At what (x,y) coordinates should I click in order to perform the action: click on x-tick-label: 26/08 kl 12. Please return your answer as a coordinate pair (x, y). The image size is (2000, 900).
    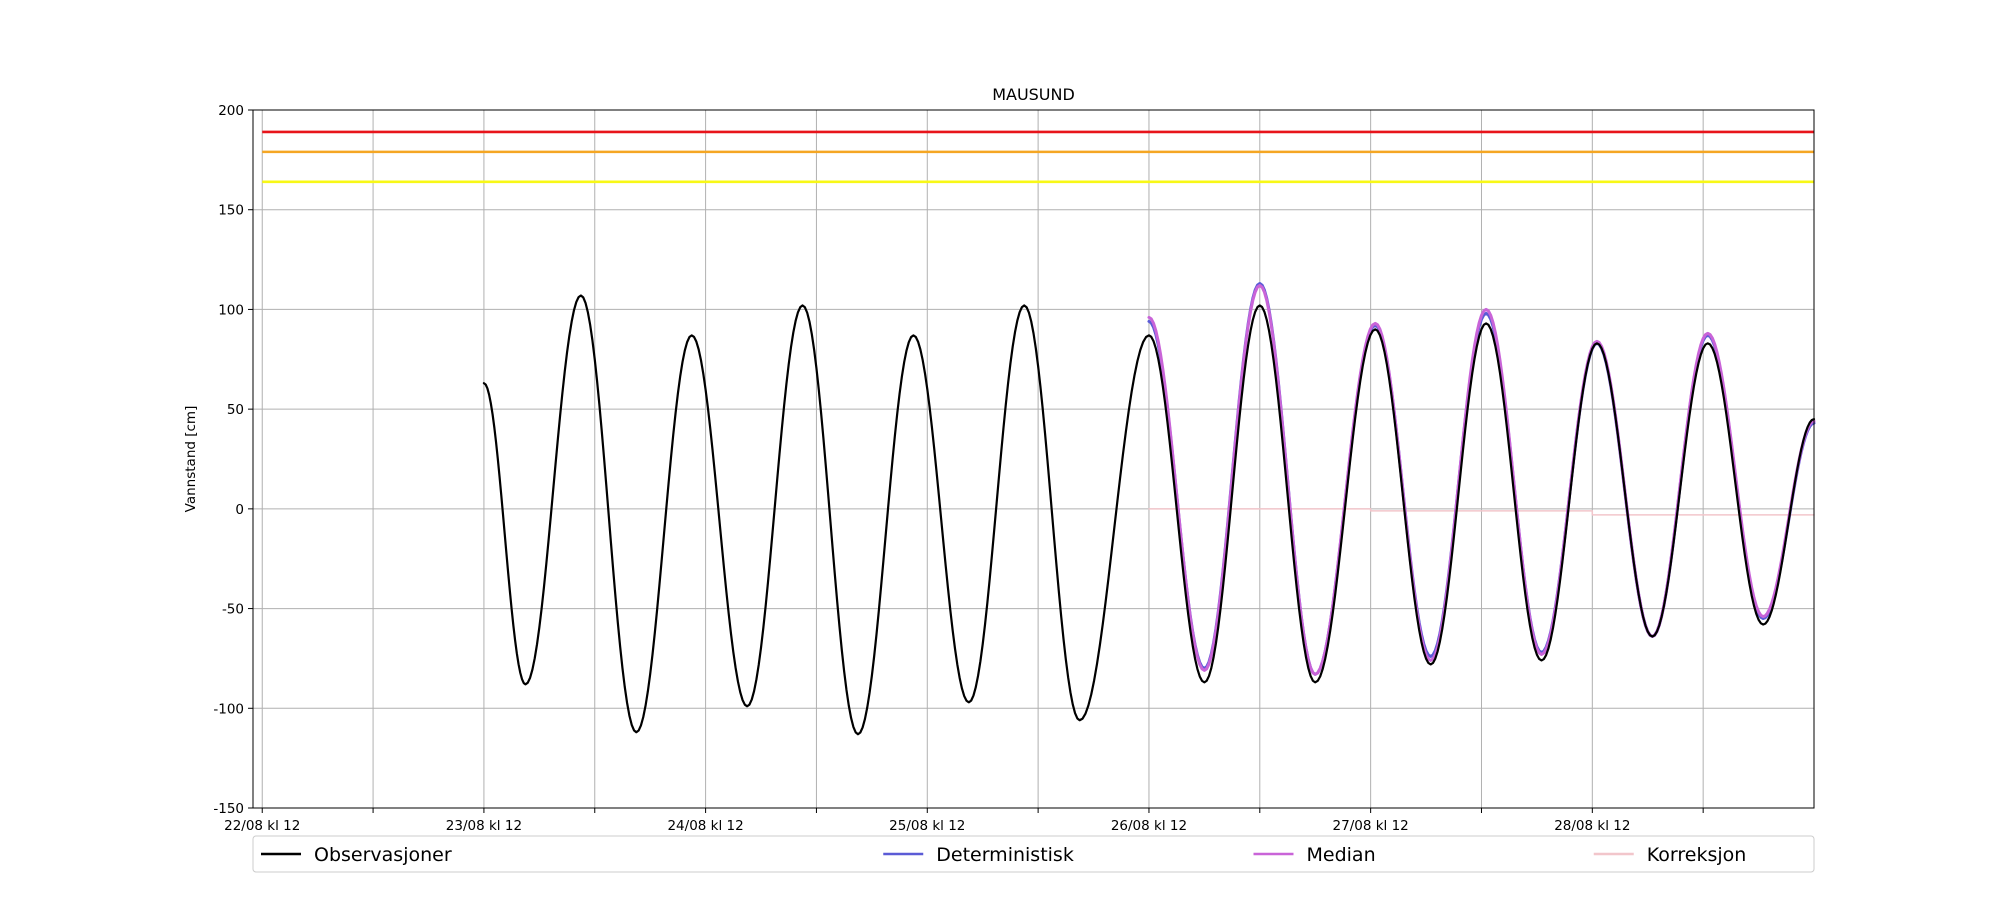
    Looking at the image, I should click on (1149, 826).